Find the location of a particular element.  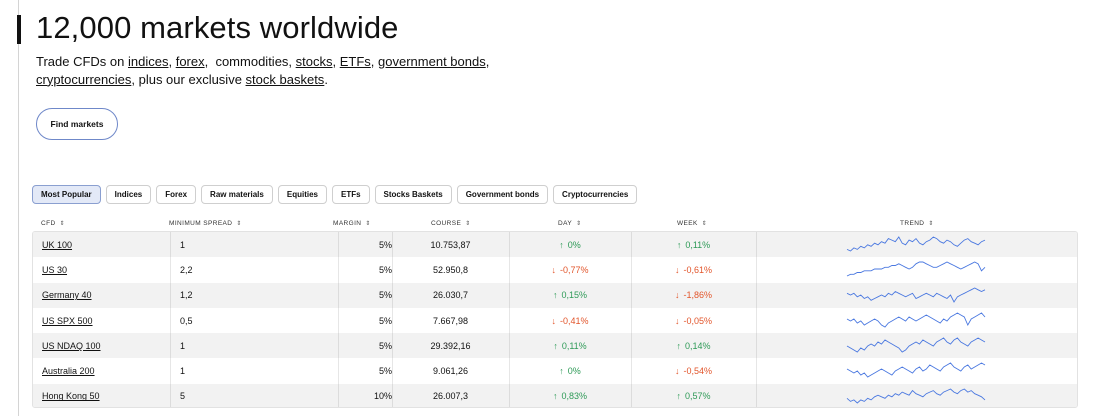

page-title: 12,000 markets worldwide is located at coordinates (217, 27).